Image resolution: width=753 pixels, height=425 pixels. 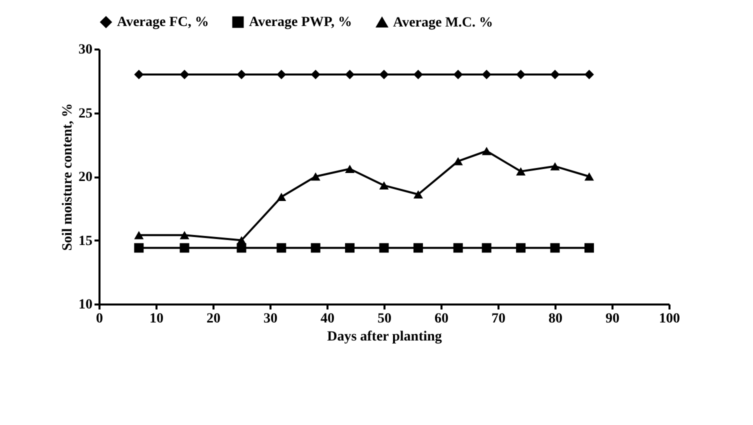 I want to click on x-tick-label: 0, so click(x=99, y=319).